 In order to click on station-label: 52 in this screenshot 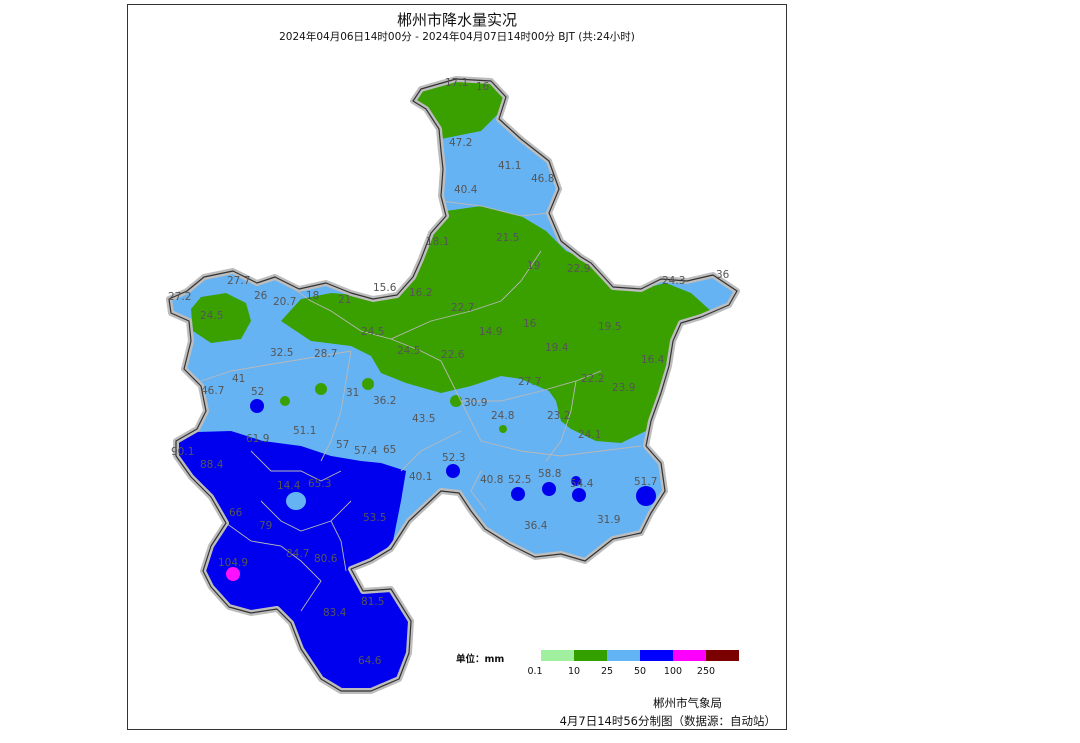, I will do `click(257, 392)`.